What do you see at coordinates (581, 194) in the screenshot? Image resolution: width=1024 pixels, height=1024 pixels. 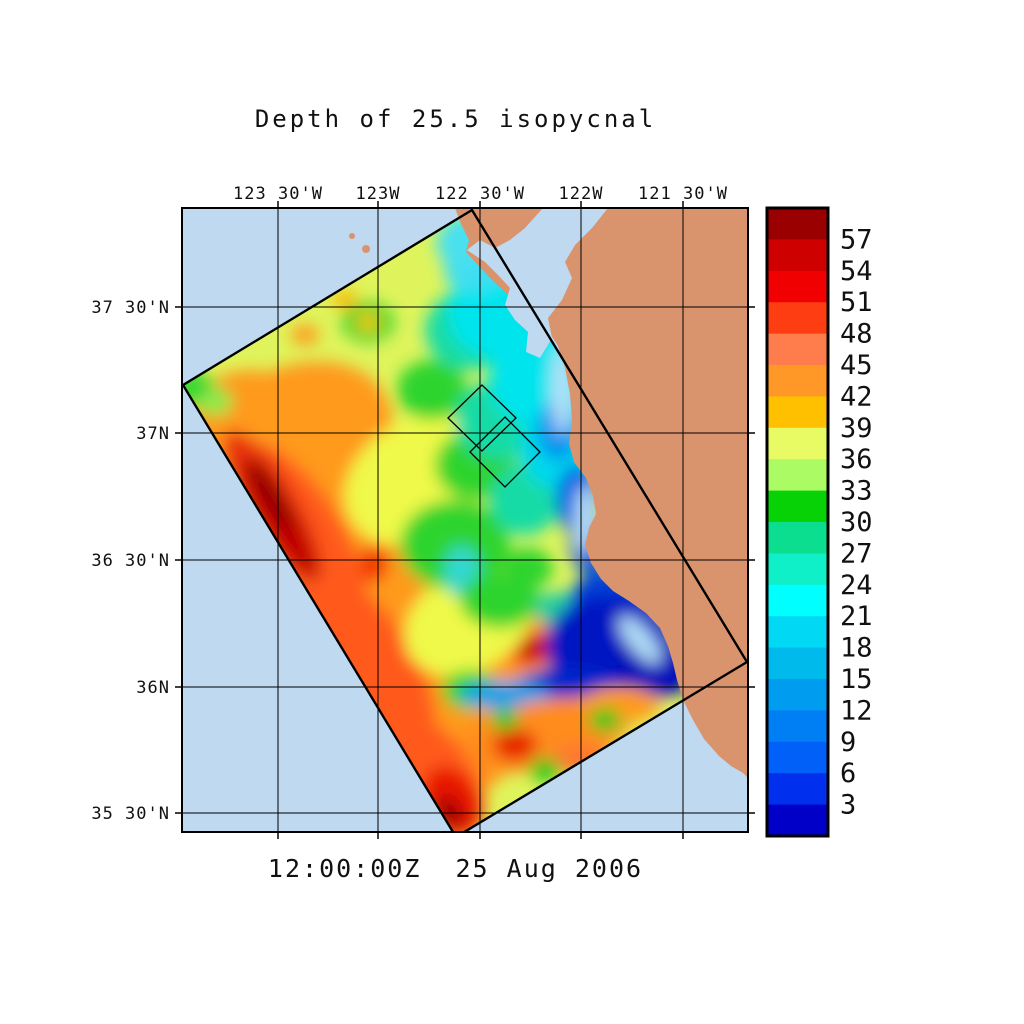 I see `lon-tick-label: 122W` at bounding box center [581, 194].